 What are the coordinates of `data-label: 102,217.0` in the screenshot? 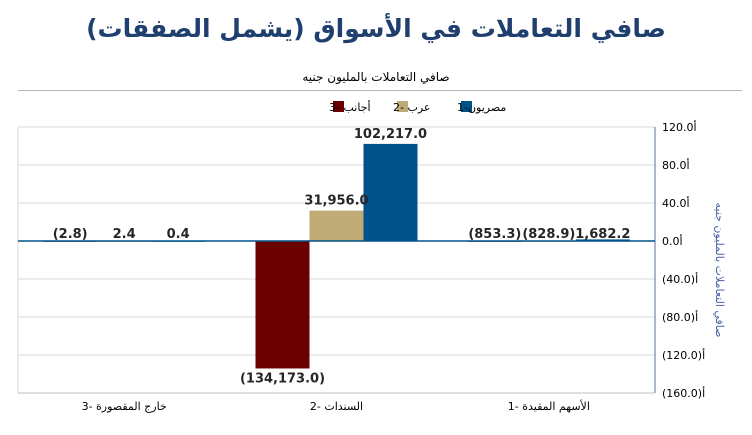 It's located at (390, 134).